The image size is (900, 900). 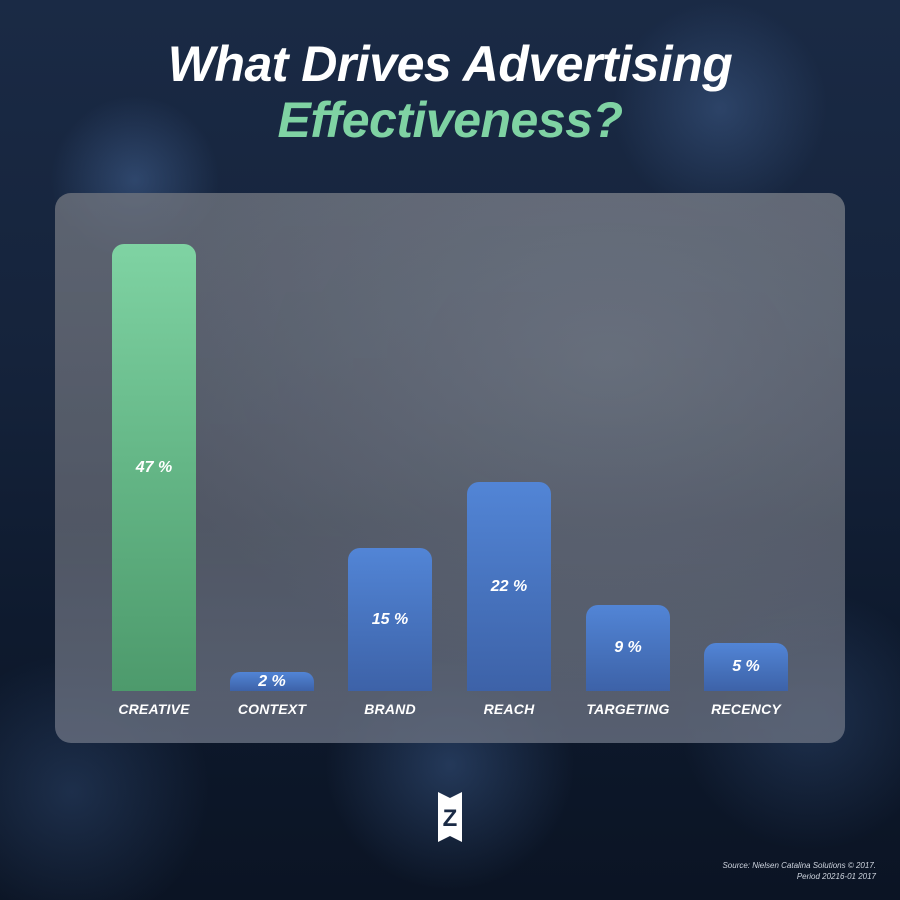 I want to click on source-line-2: Period 20216-01 2017, so click(x=836, y=876).